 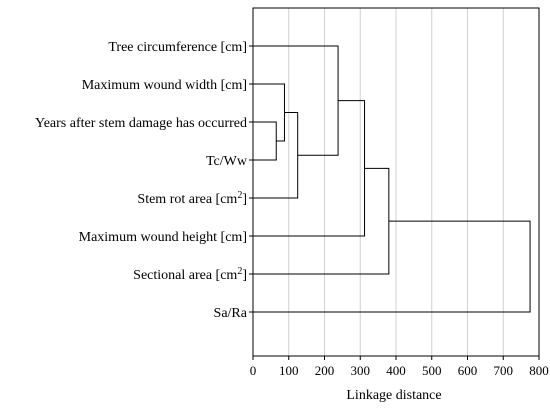 What do you see at coordinates (504, 370) in the screenshot?
I see `x-tick-label: 700` at bounding box center [504, 370].